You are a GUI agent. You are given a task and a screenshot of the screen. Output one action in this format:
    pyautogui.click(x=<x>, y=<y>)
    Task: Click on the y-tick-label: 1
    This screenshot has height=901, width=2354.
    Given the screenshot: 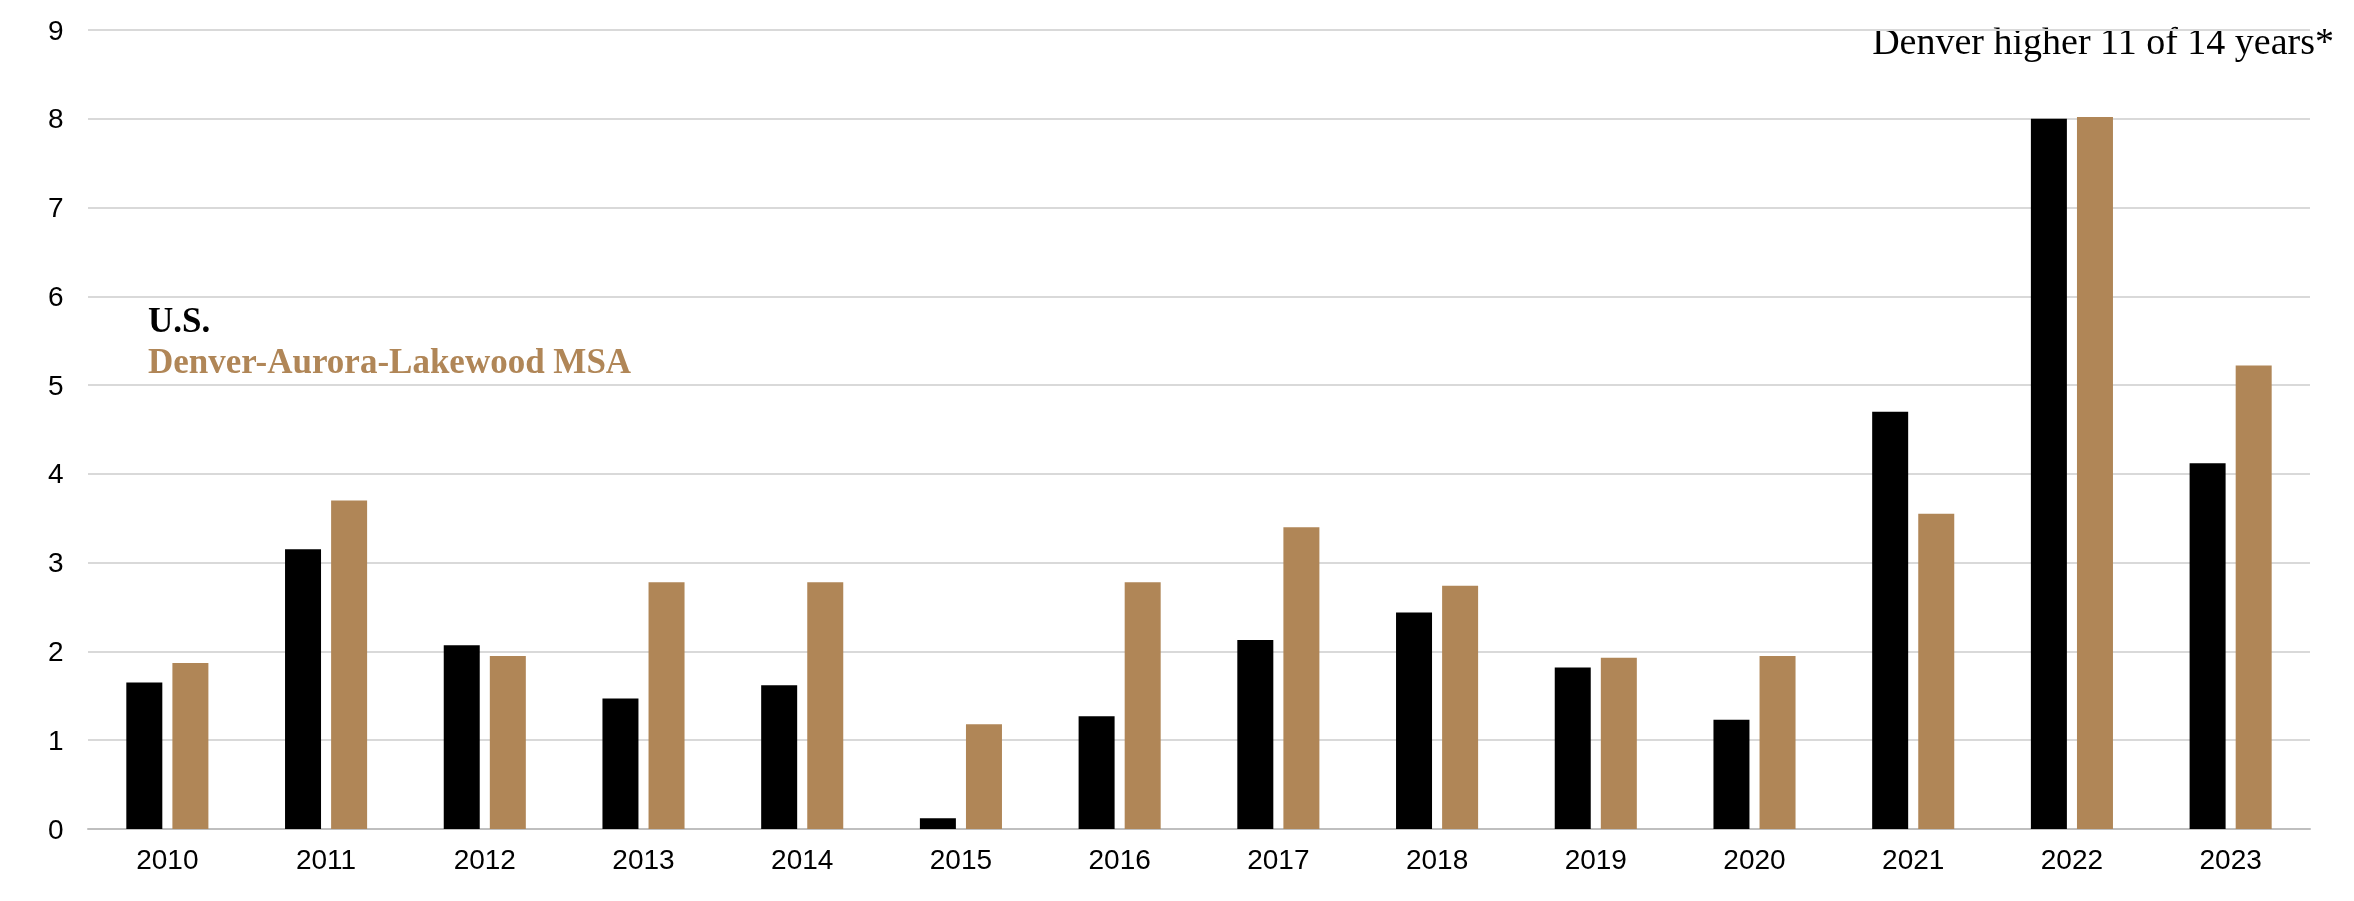 What is the action you would take?
    pyautogui.click(x=56, y=740)
    